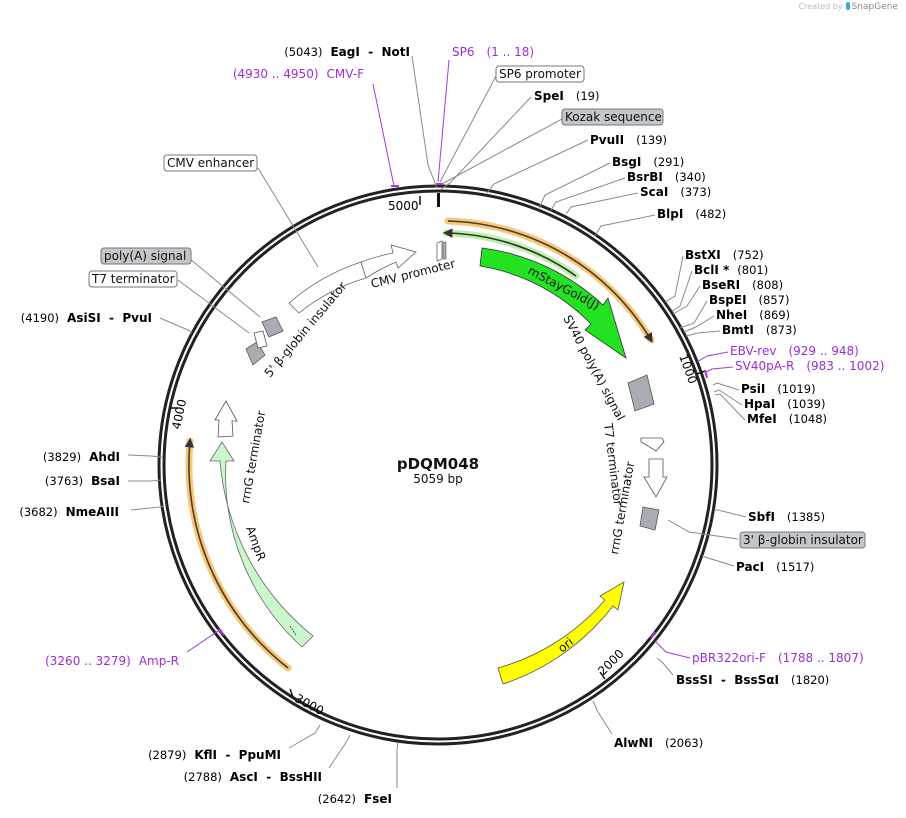 Image resolution: width=906 pixels, height=818 pixels. Describe the element at coordinates (648, 162) in the screenshot. I see `enzyme-bsgi: BsgI (291)` at that location.